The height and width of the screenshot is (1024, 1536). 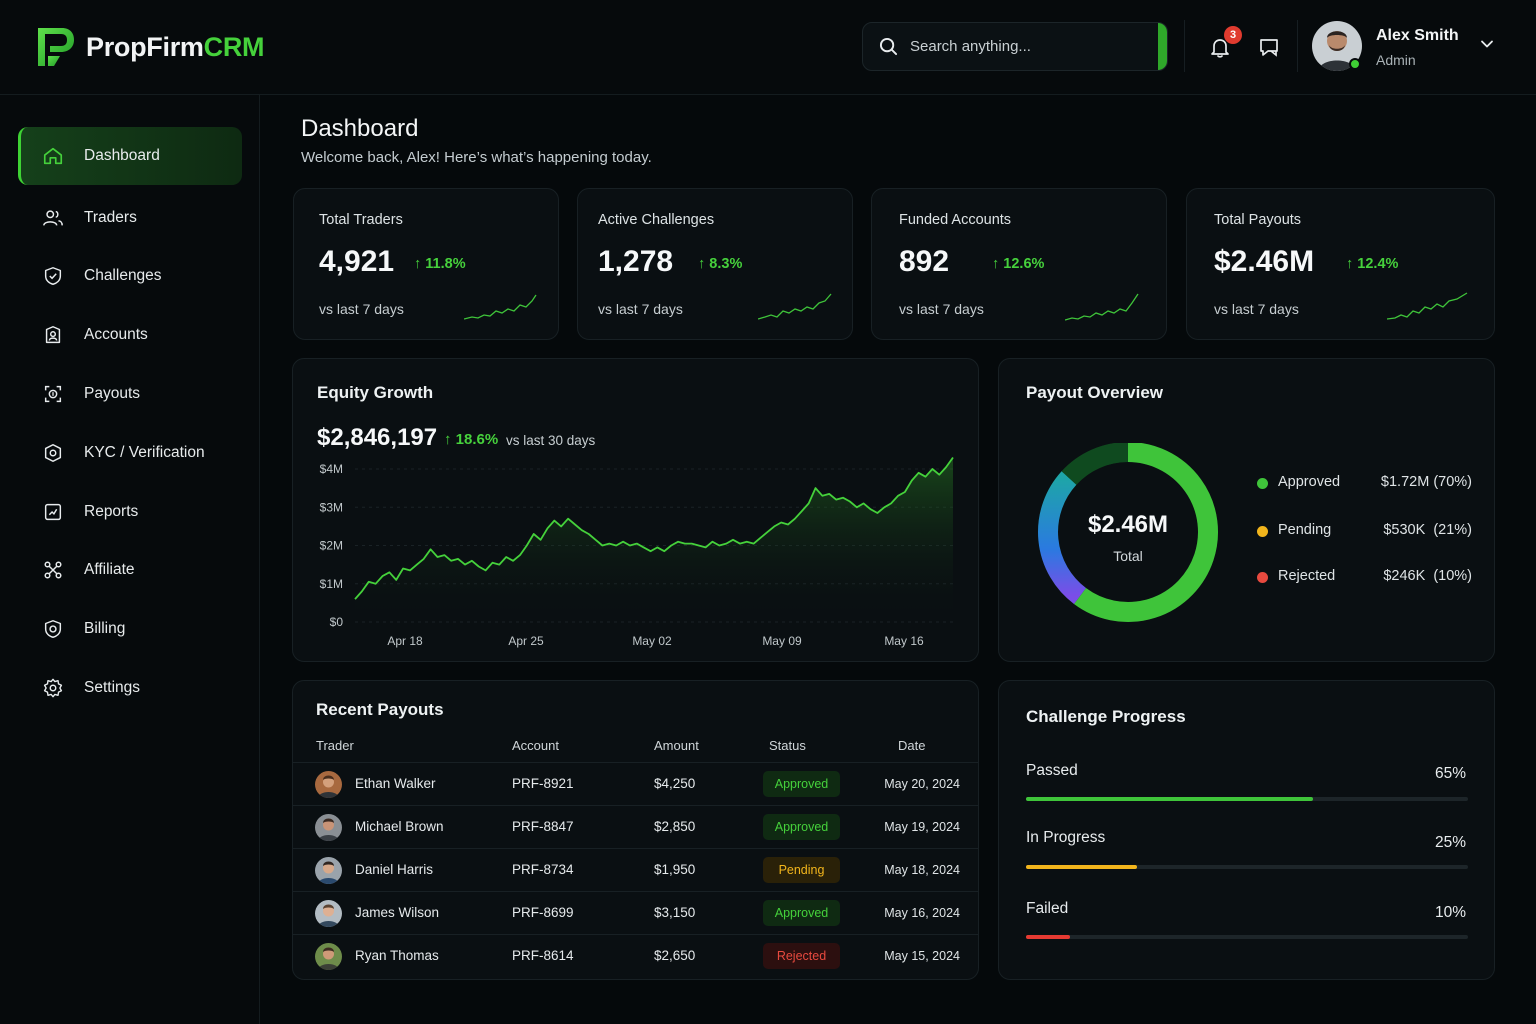 I want to click on legend-item-approved: Approved $1.72M (70%), so click(x=1364, y=484).